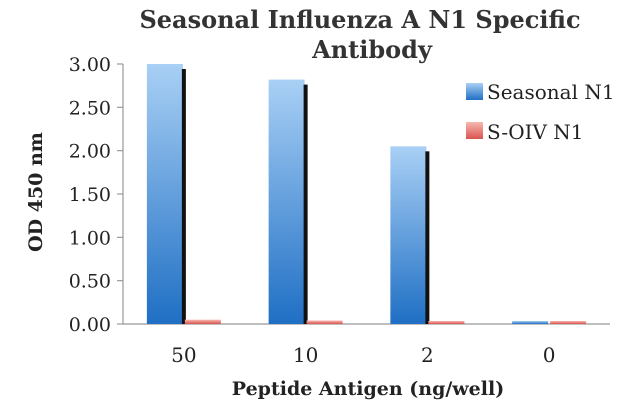 This screenshot has height=404, width=640. I want to click on x-tick-label: 2, so click(427, 355).